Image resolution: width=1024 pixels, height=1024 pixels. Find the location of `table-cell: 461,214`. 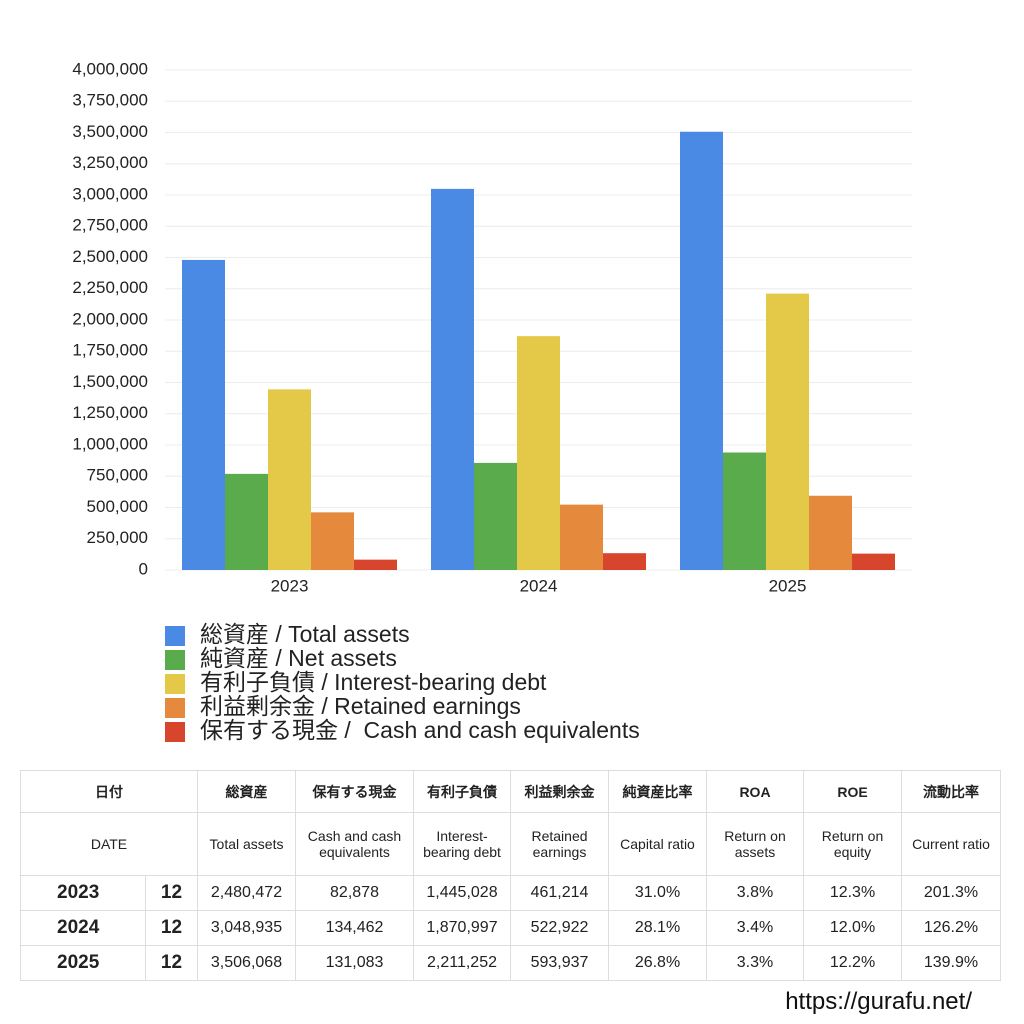

table-cell: 461,214 is located at coordinates (559, 893).